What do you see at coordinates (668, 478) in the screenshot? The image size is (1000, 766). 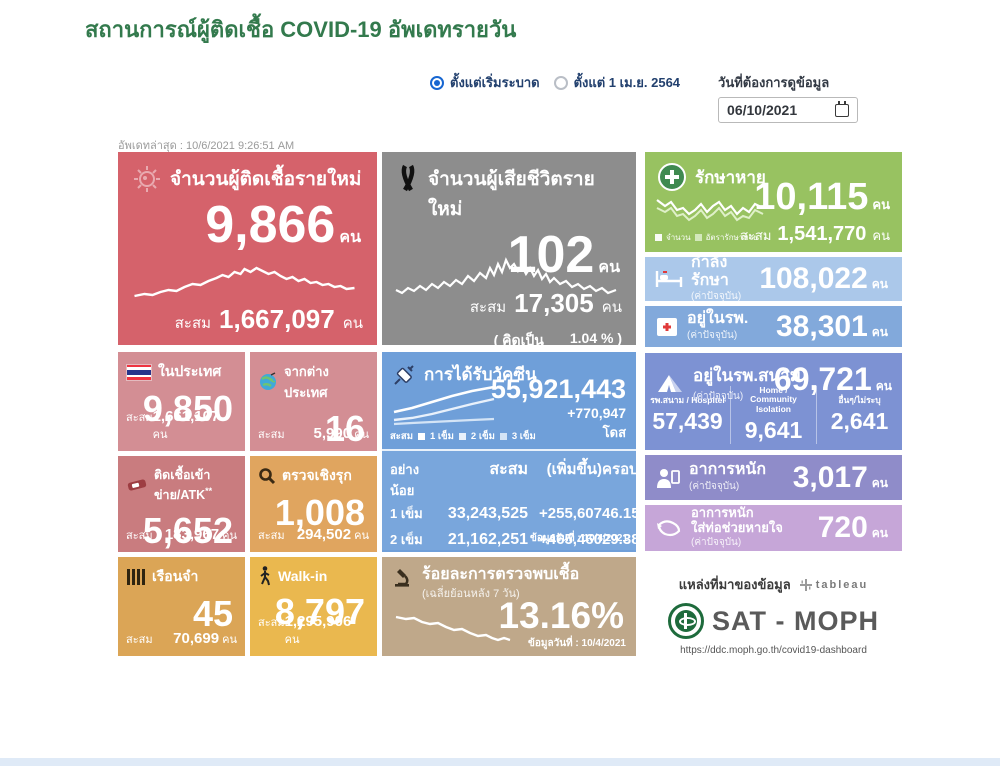 I see `patient-icon` at bounding box center [668, 478].